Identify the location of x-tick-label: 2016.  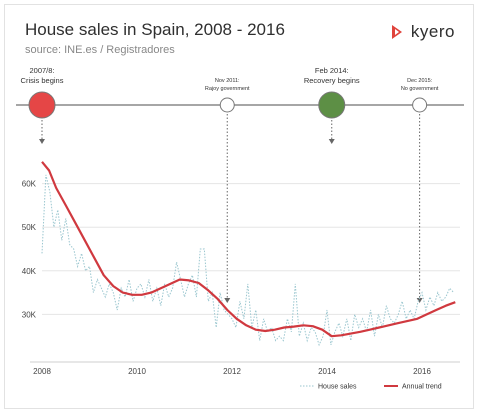
(422, 371).